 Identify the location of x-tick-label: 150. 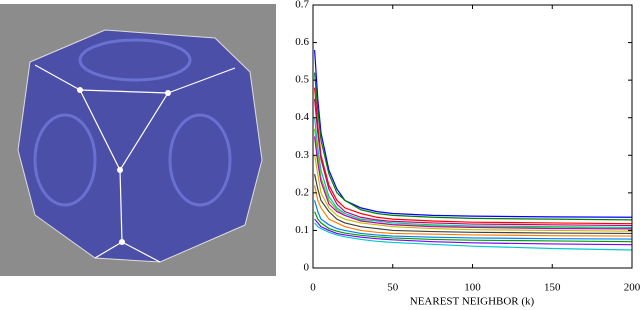
(552, 288).